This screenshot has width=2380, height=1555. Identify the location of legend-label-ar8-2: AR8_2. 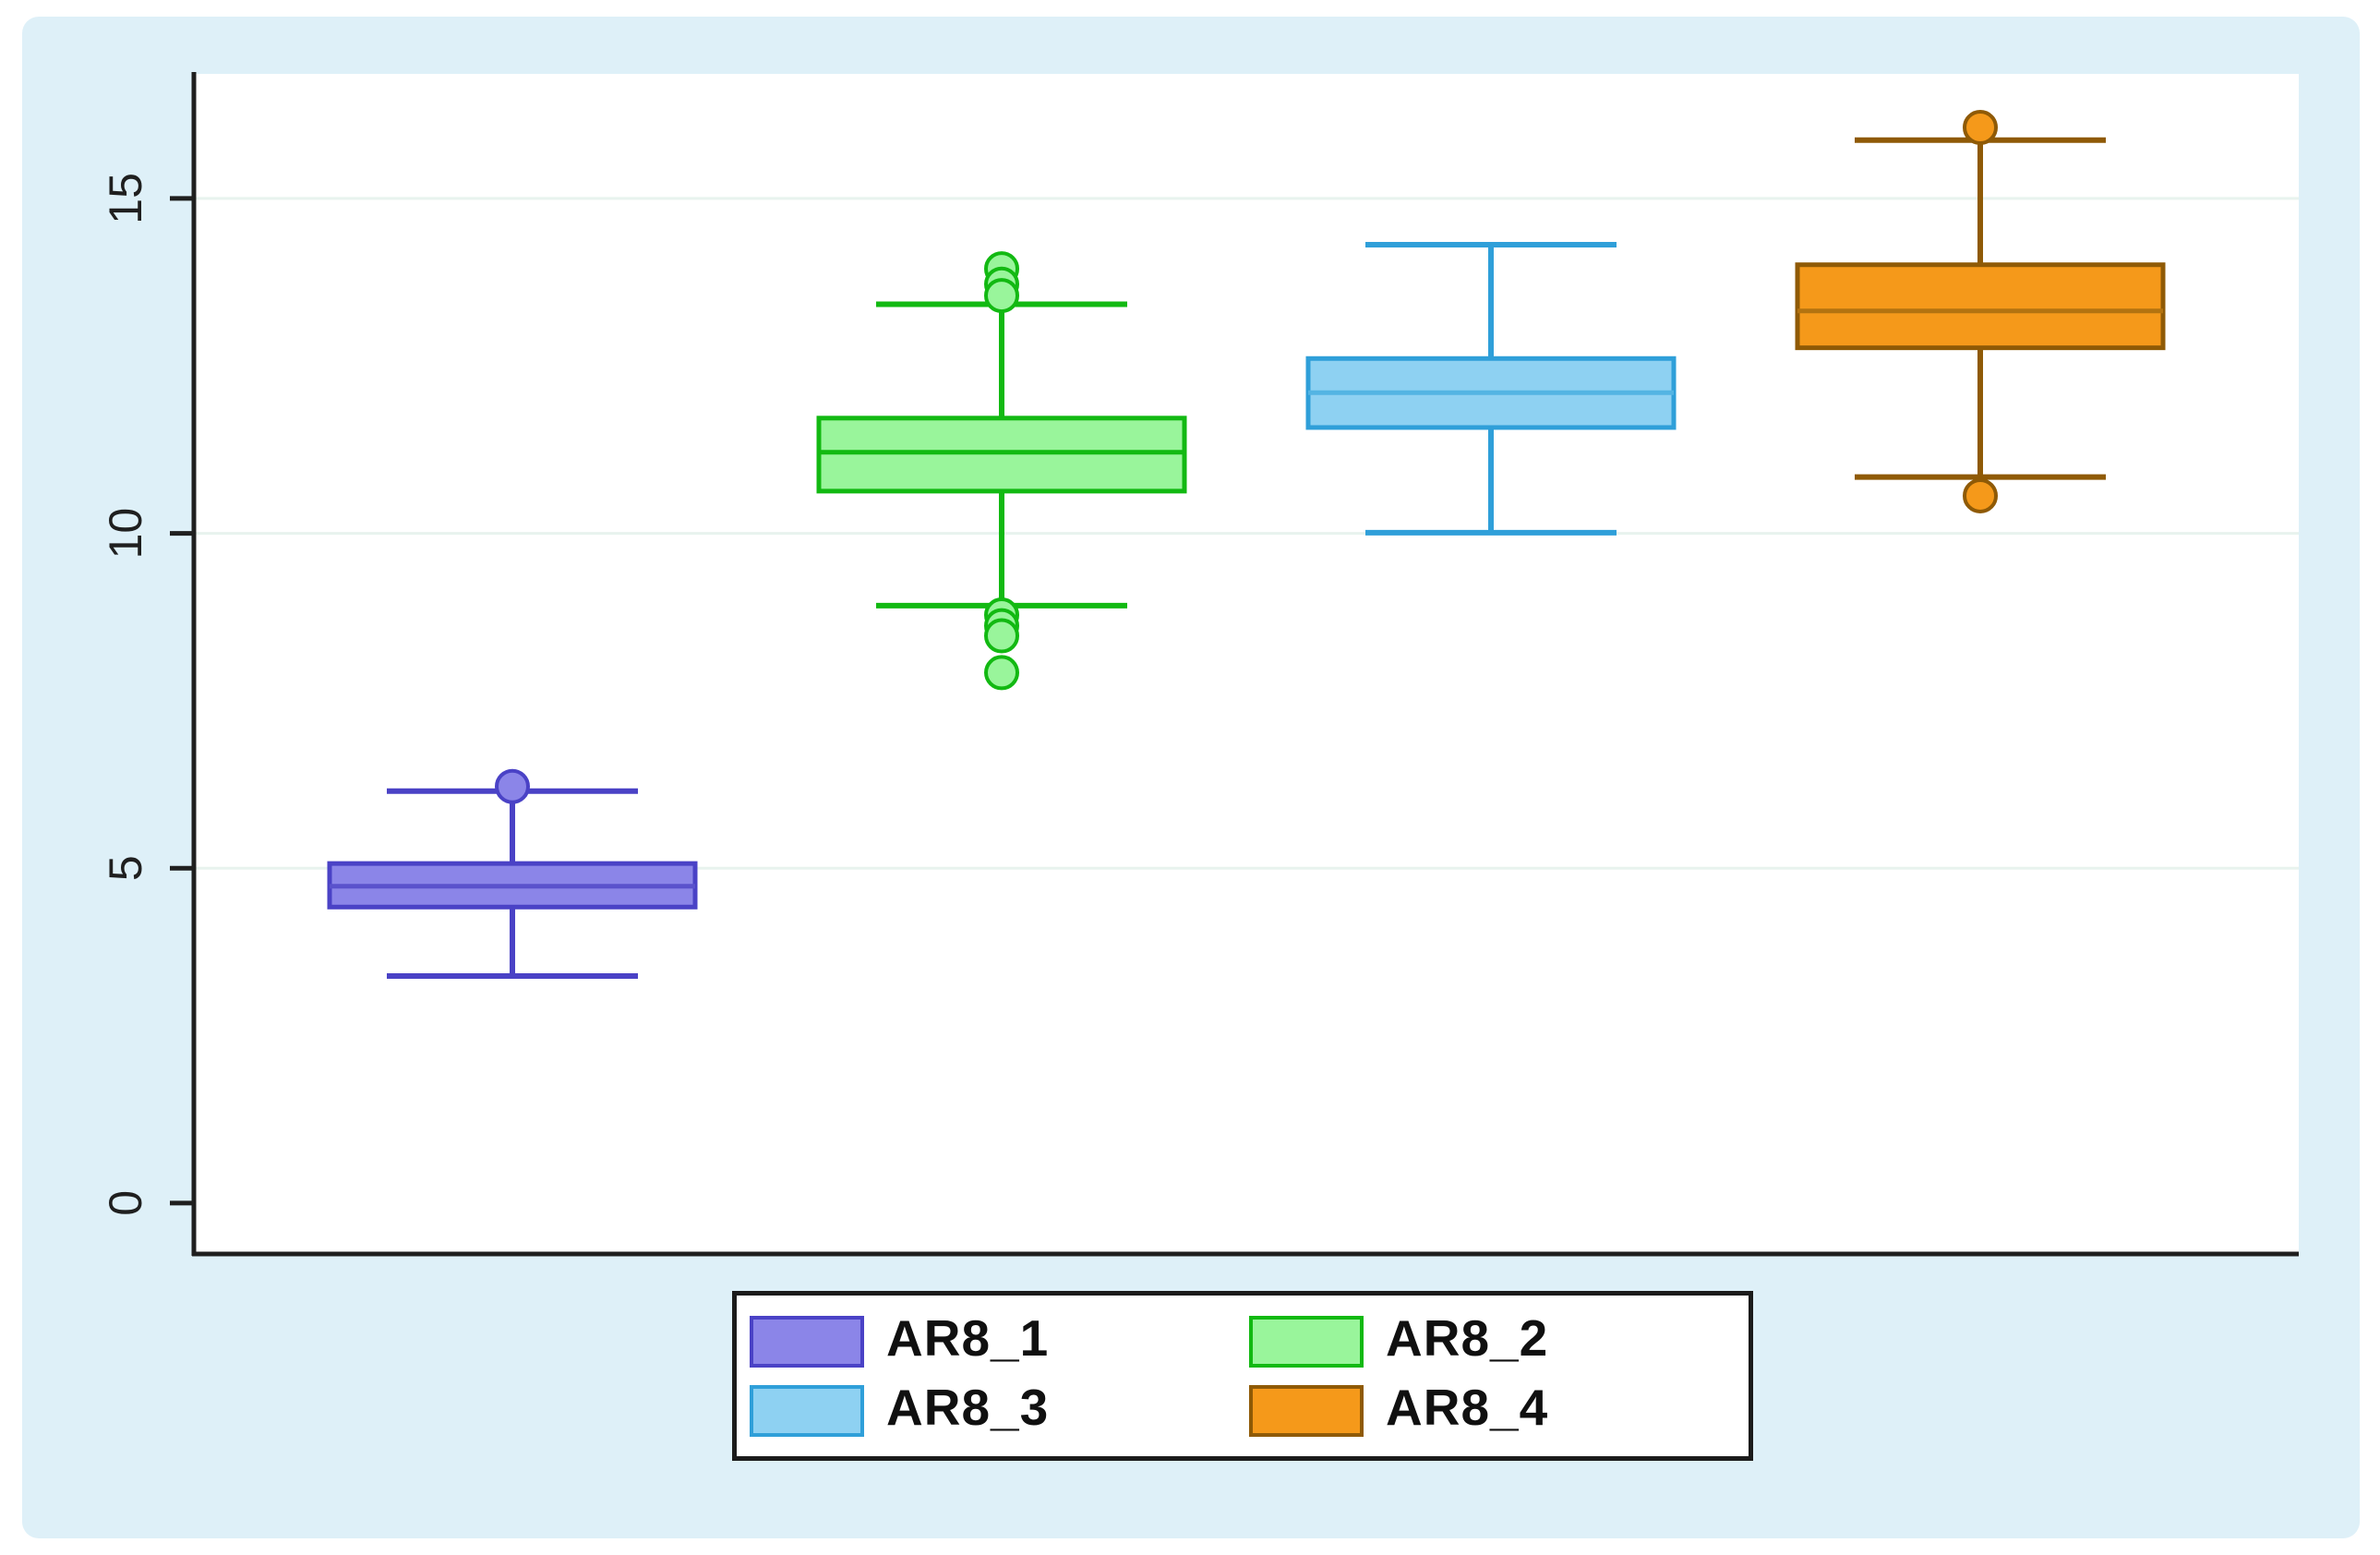
(1467, 1338).